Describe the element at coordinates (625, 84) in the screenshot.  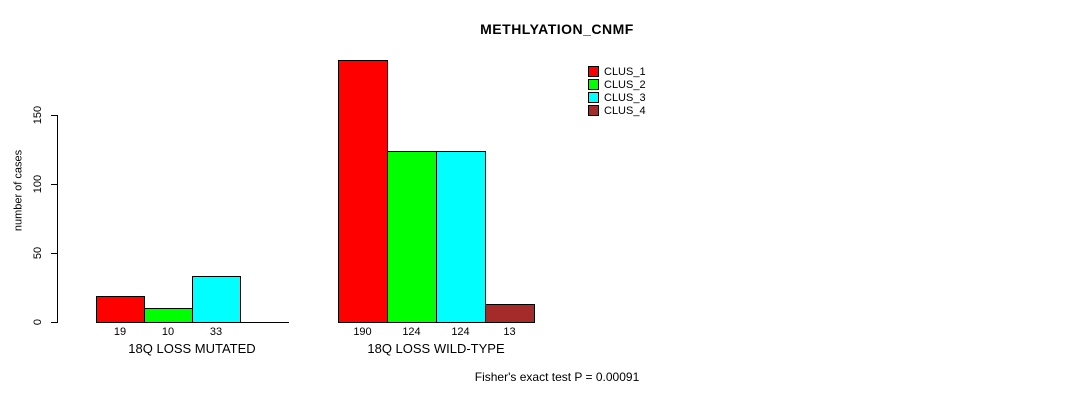
I see `legend-label: CLUS_2` at that location.